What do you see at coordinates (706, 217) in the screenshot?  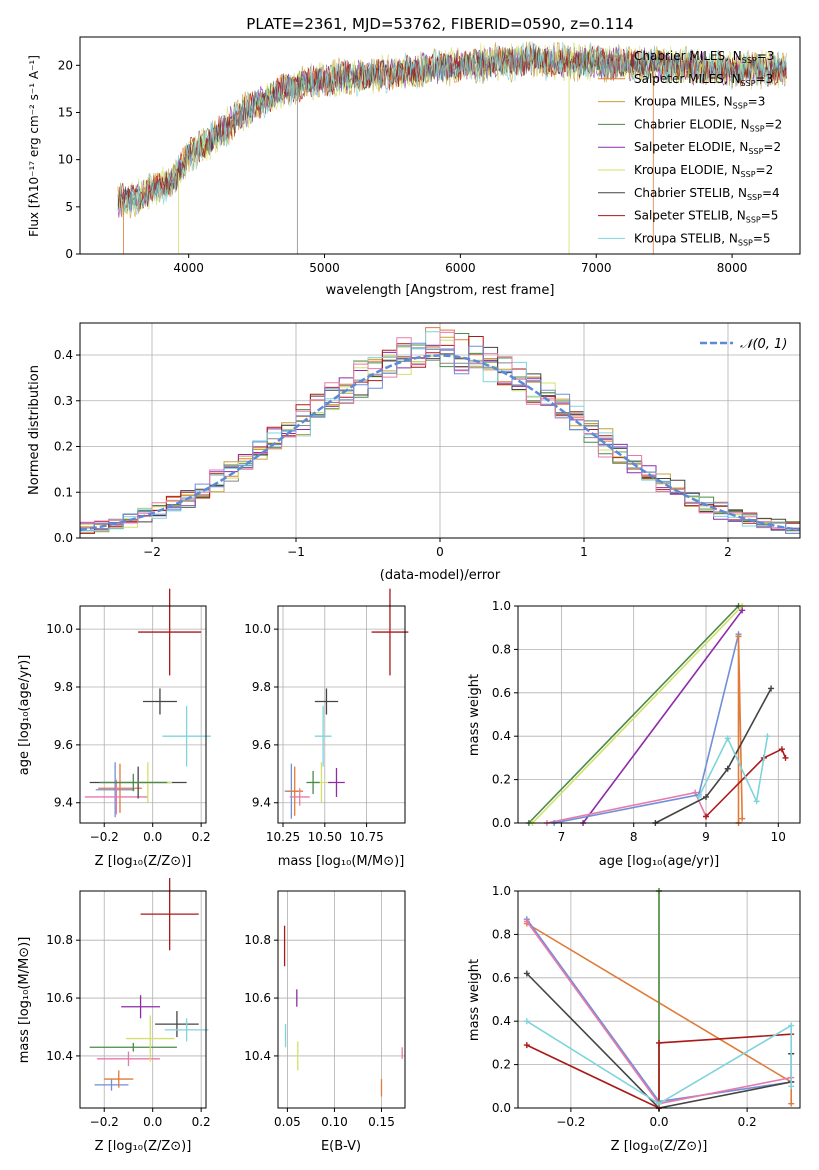 I see `legend-entry: Salpeter STELIB, NSSP=5` at bounding box center [706, 217].